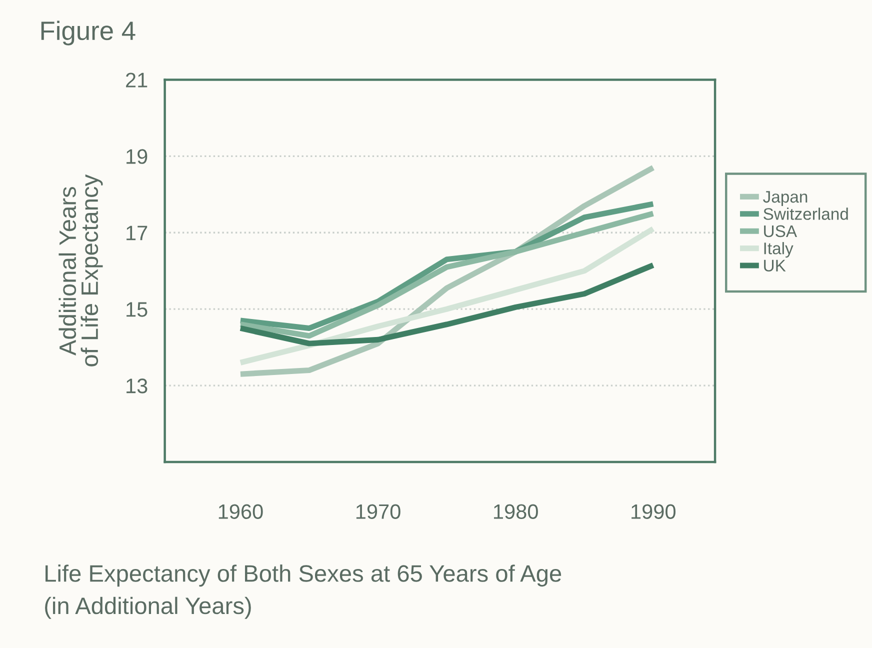 Image resolution: width=872 pixels, height=648 pixels. I want to click on legend-label: Japan, so click(785, 198).